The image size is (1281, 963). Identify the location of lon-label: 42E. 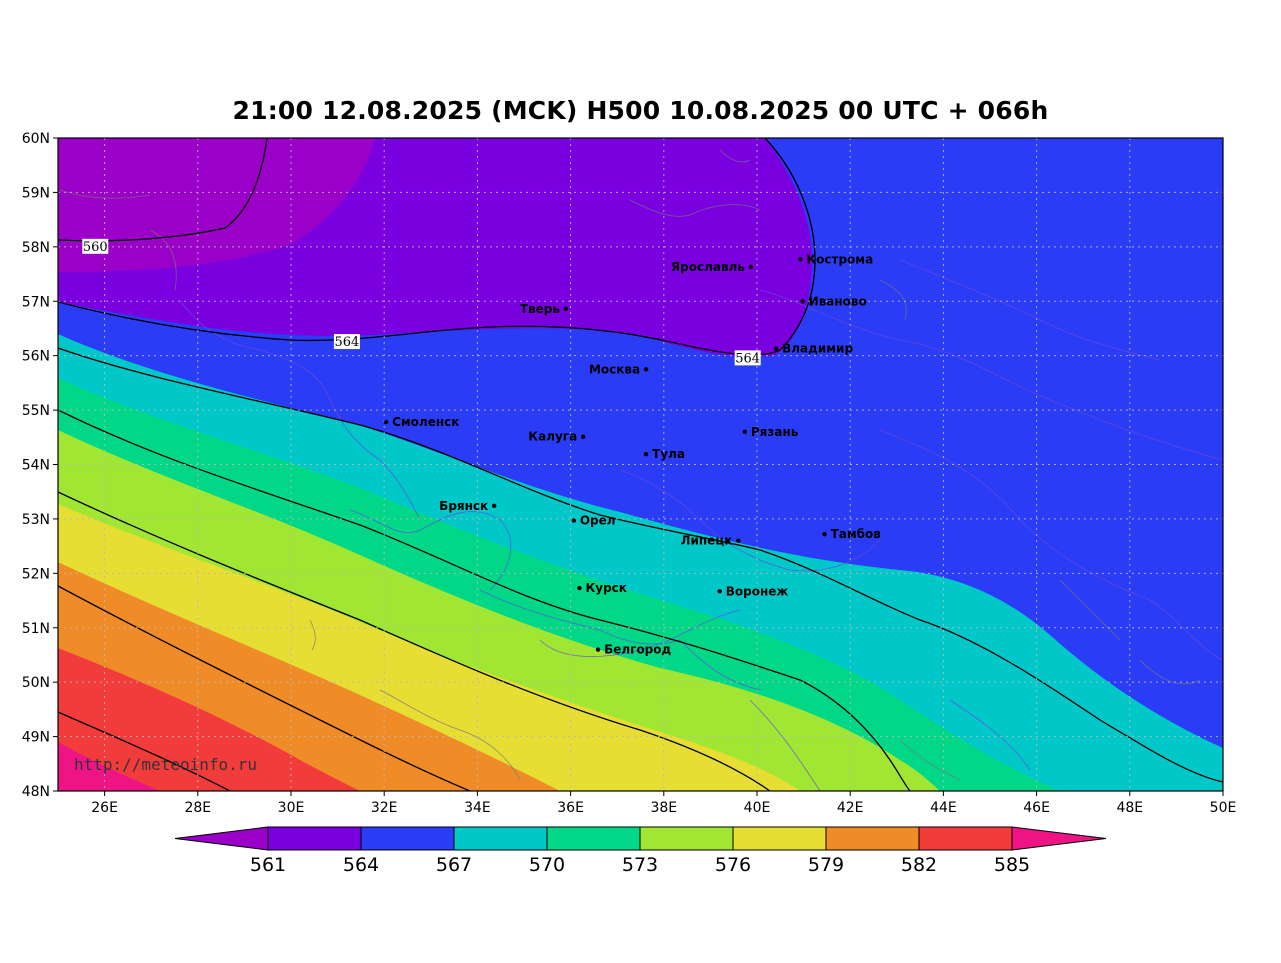
(850, 808).